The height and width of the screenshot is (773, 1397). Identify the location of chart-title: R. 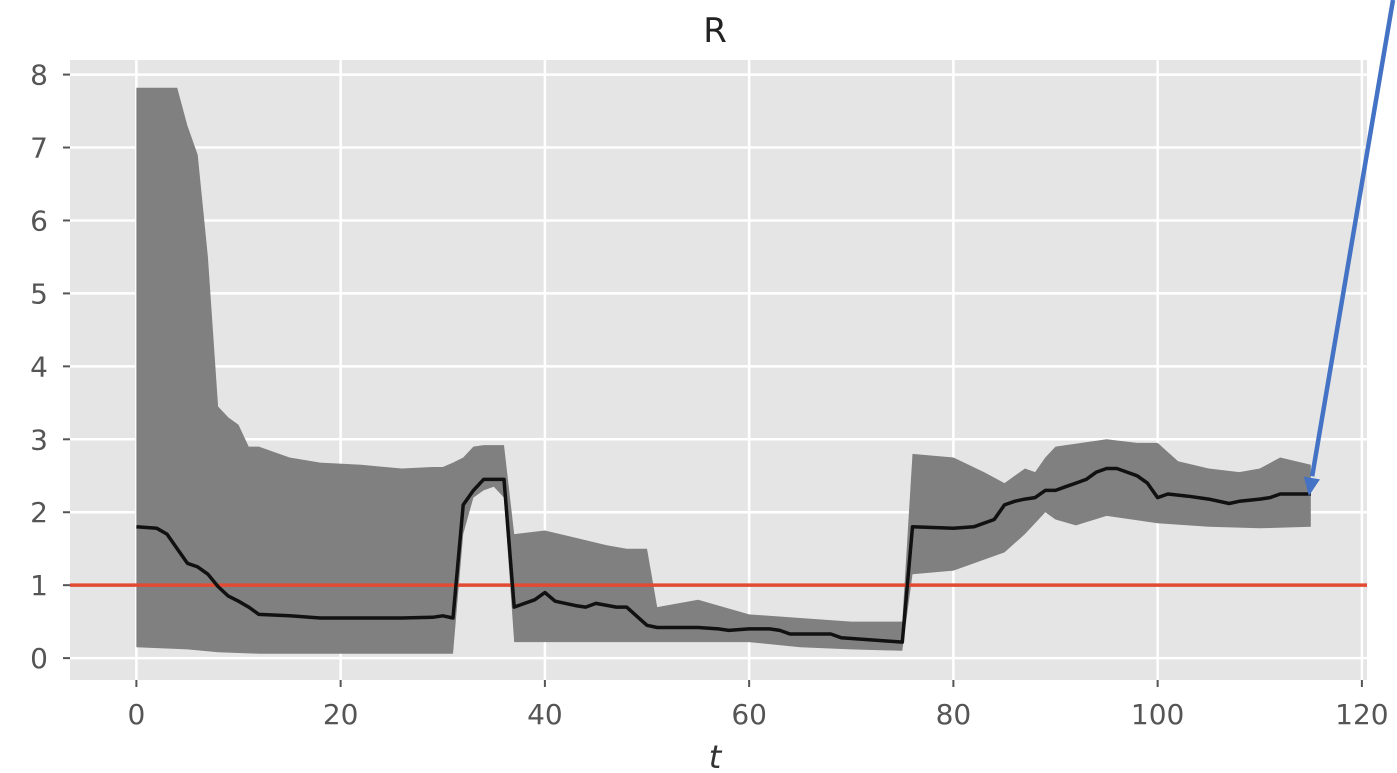
(715, 31).